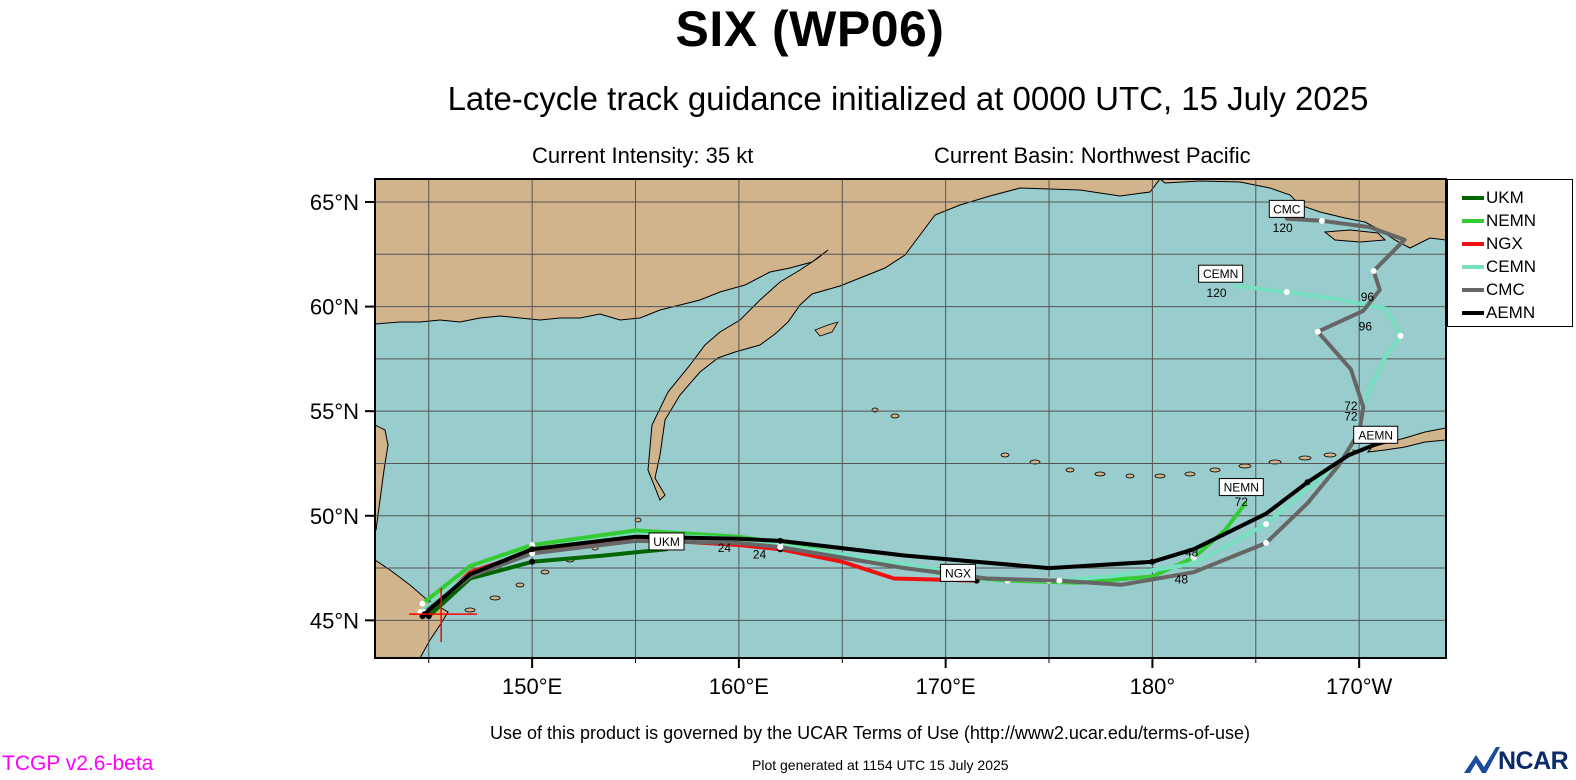 The height and width of the screenshot is (780, 1576). I want to click on legend-label: NEMN, so click(1511, 220).